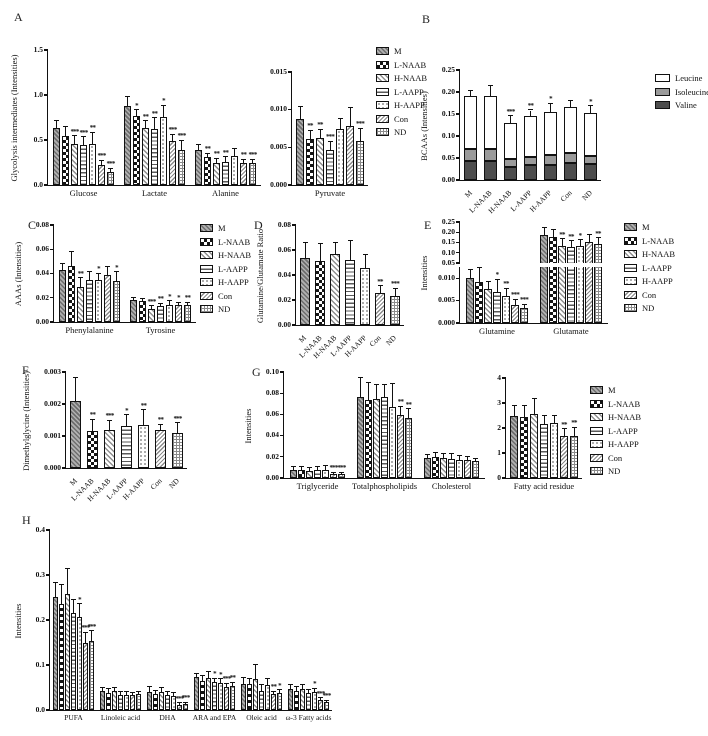 The width and height of the screenshot is (708, 736). I want to click on legend-swatch-nd, so click(596, 471).